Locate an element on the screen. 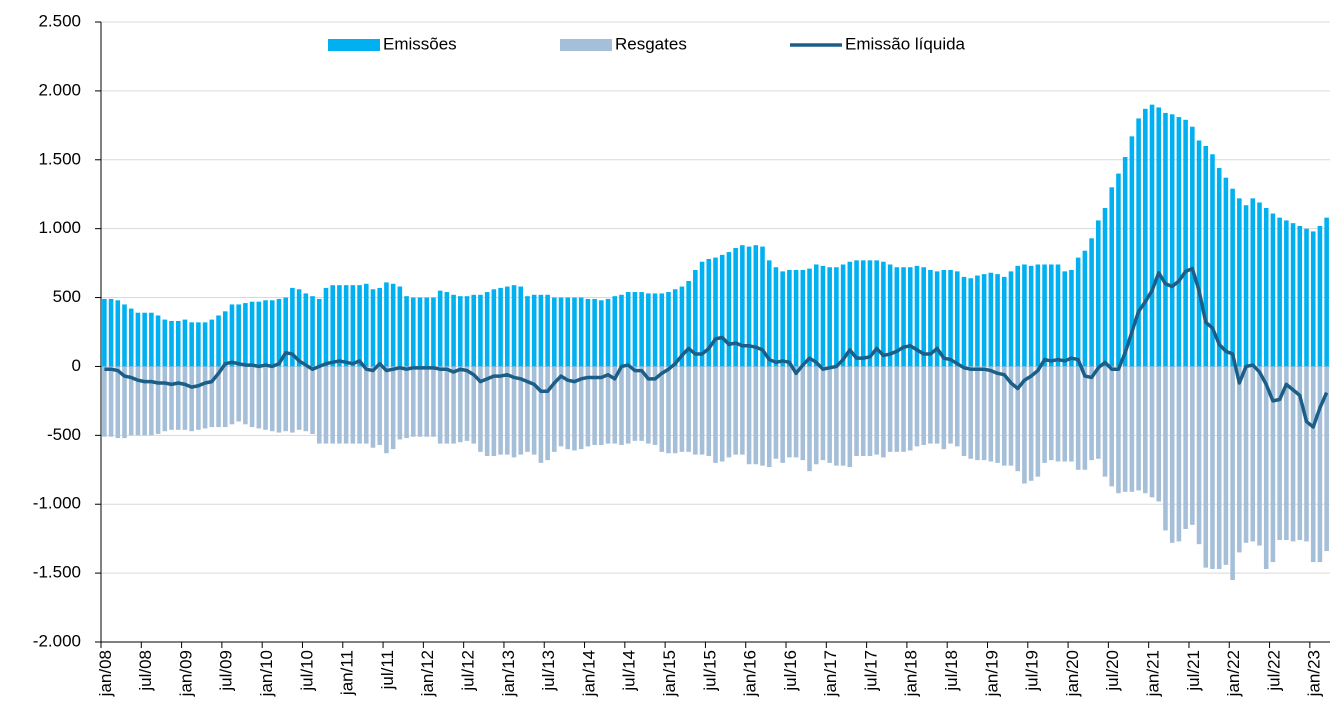 This screenshot has width=1330, height=720. y-tick-label: -1.000 is located at coordinates (57, 503).